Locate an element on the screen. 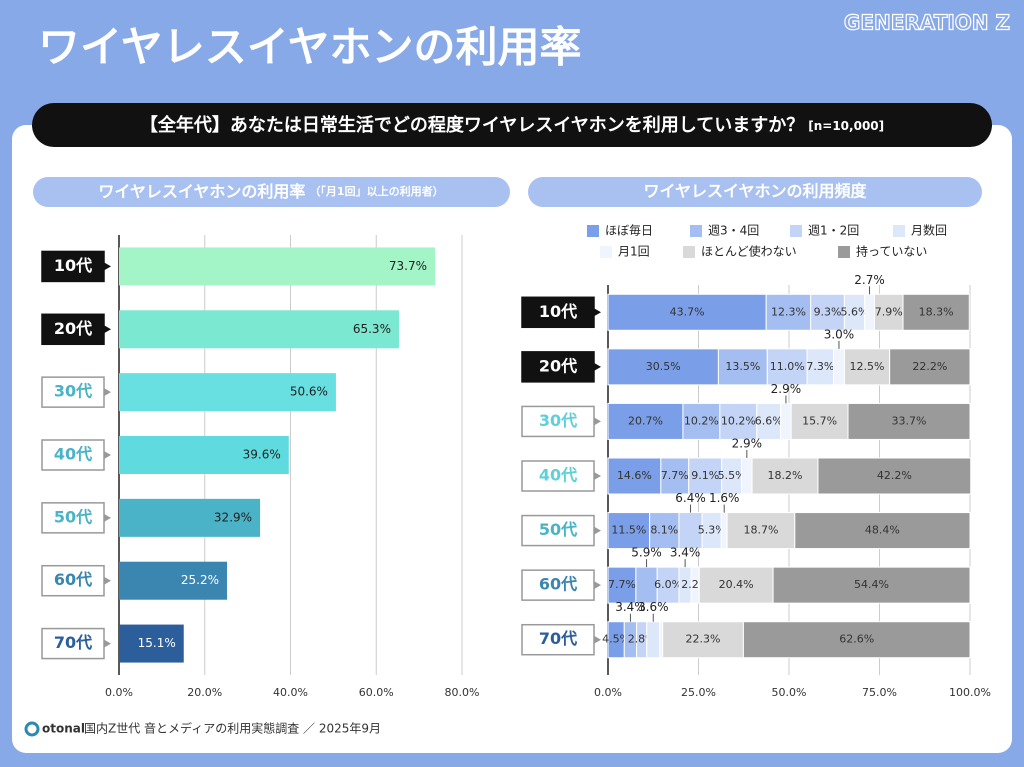  value-label: 2.7% is located at coordinates (869, 280).